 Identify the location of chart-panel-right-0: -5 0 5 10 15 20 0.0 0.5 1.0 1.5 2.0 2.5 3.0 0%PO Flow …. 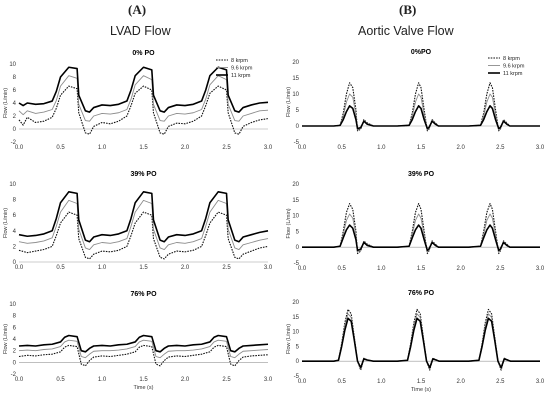
(415, 100).